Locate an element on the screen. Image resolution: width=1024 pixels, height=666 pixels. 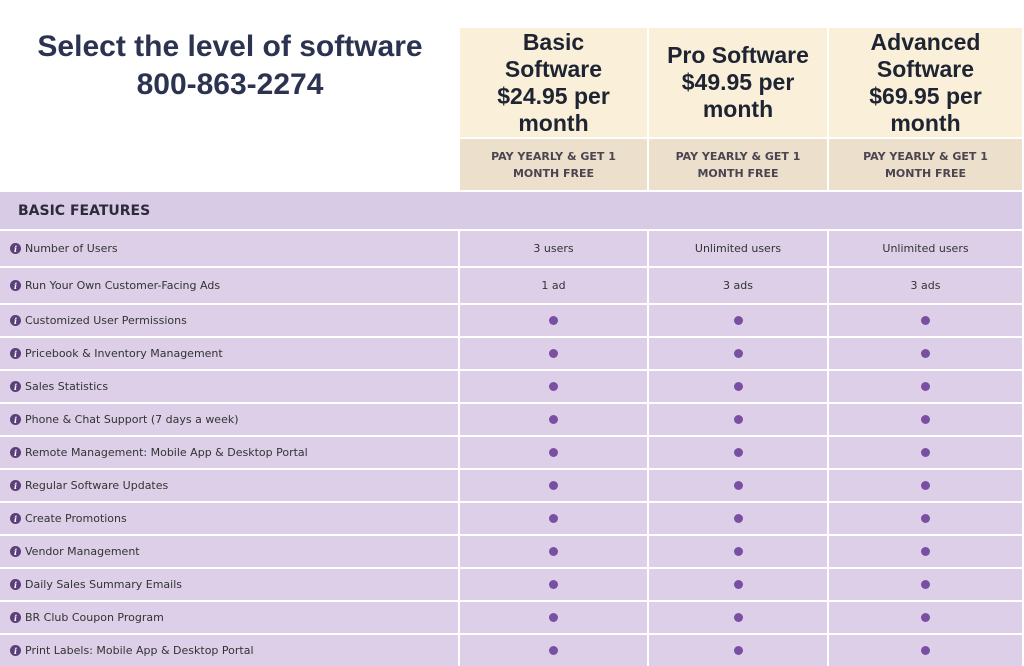
plan-header: Basic Software $24.95 per month is located at coordinates (553, 82).